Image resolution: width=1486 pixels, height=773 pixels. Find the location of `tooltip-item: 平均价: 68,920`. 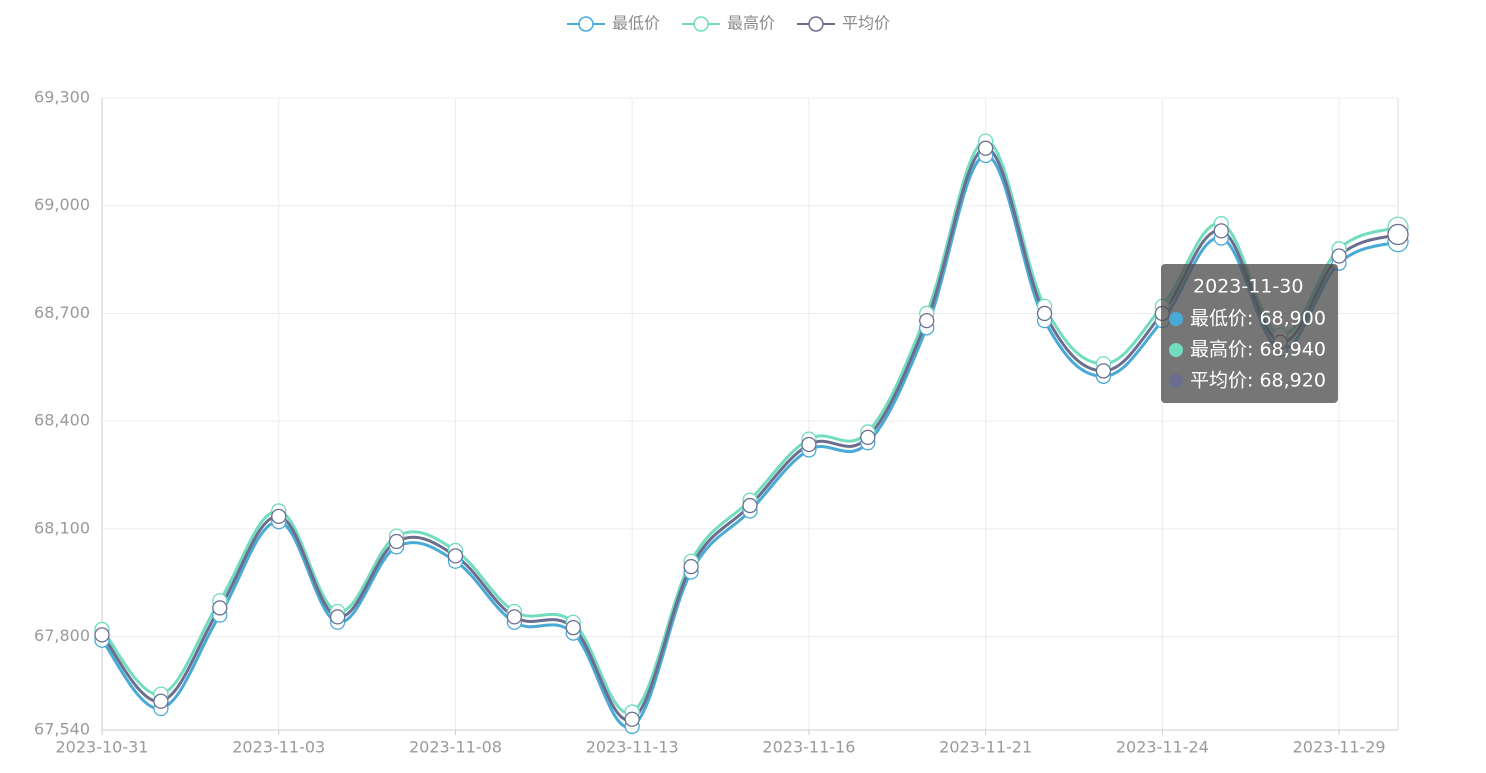

tooltip-item: 平均价: 68,920 is located at coordinates (1258, 381).